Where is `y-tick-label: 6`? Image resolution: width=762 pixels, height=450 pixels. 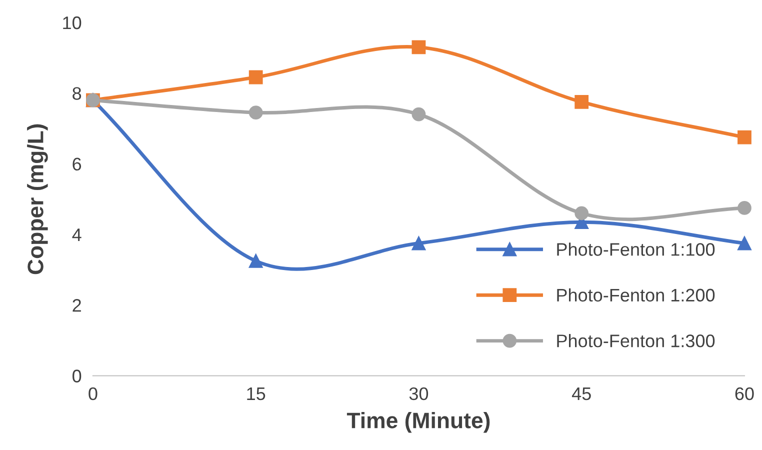
y-tick-label: 6 is located at coordinates (77, 164).